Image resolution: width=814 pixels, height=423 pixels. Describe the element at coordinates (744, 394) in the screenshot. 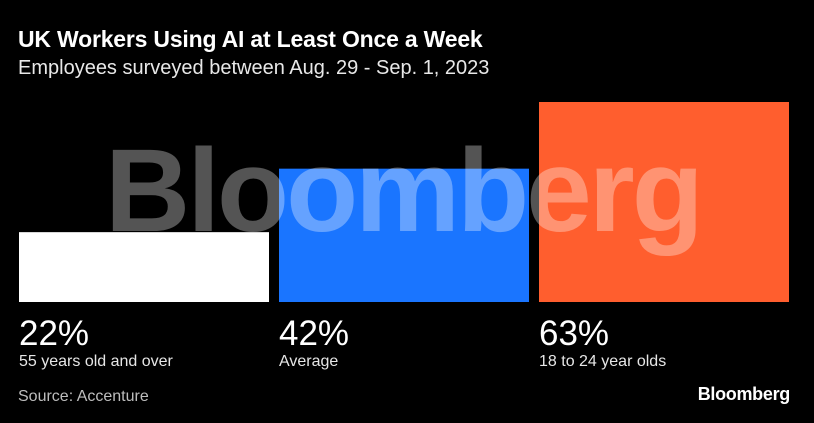

I see `bloomberg-logo: Bloomberg` at that location.